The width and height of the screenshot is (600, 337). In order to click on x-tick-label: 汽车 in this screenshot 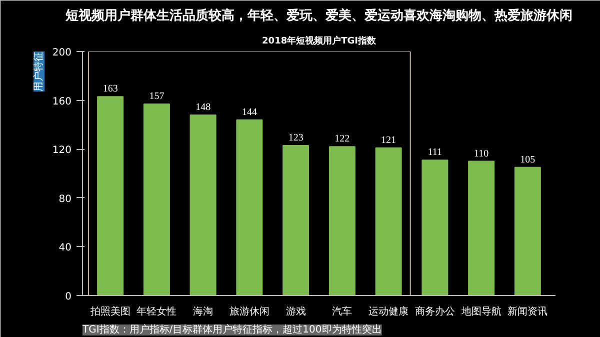, I will do `click(342, 312)`.